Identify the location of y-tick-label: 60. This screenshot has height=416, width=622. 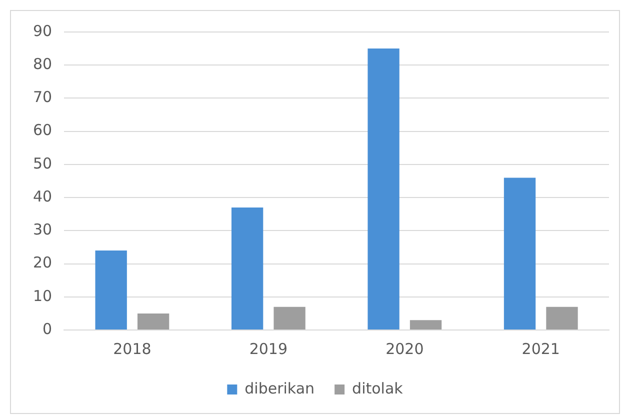
(42, 130).